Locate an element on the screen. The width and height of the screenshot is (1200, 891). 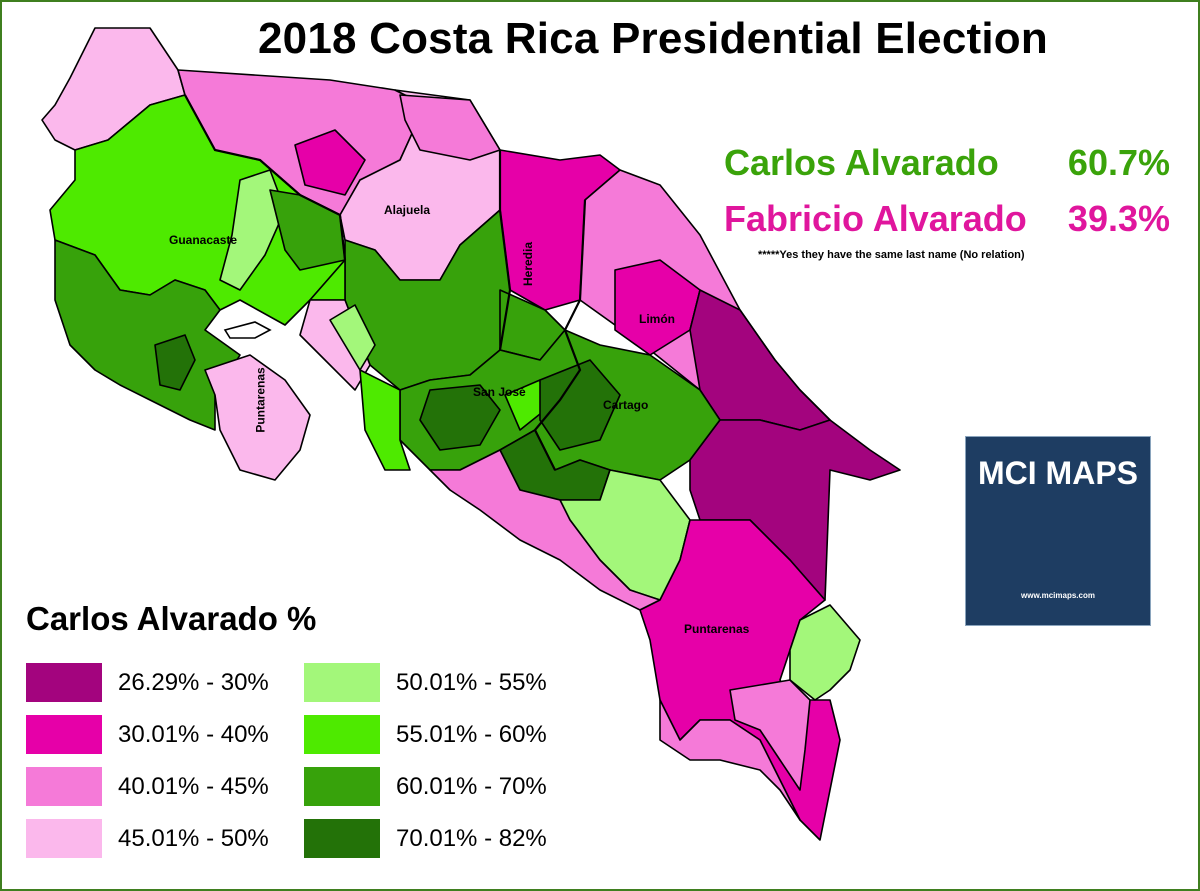
label-guanacaste: Guanacaste is located at coordinates (203, 240).